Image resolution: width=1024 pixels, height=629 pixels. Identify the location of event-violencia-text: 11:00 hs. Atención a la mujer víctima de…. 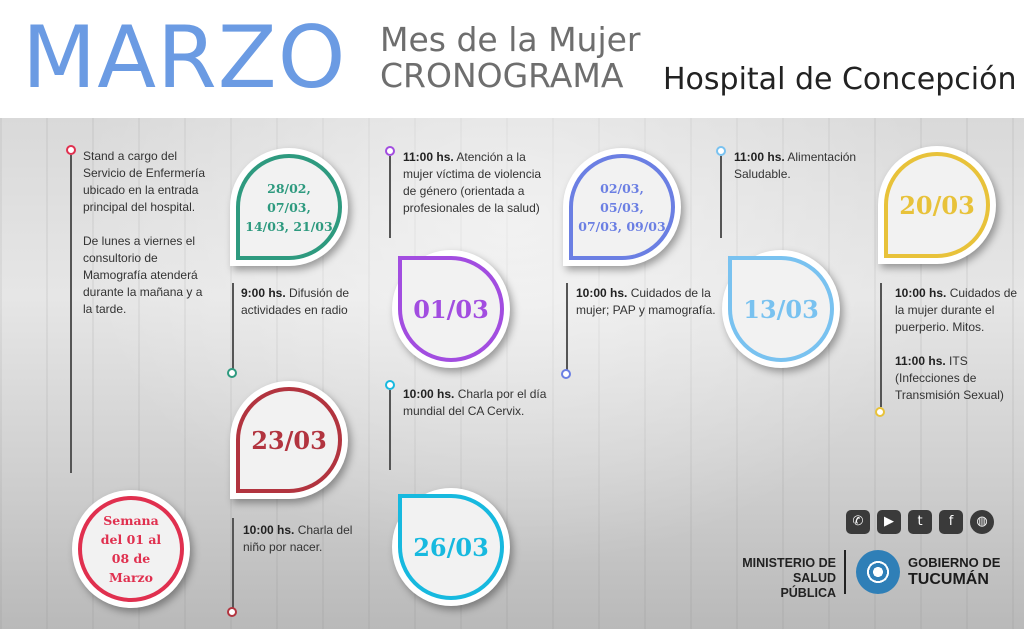
(475, 183).